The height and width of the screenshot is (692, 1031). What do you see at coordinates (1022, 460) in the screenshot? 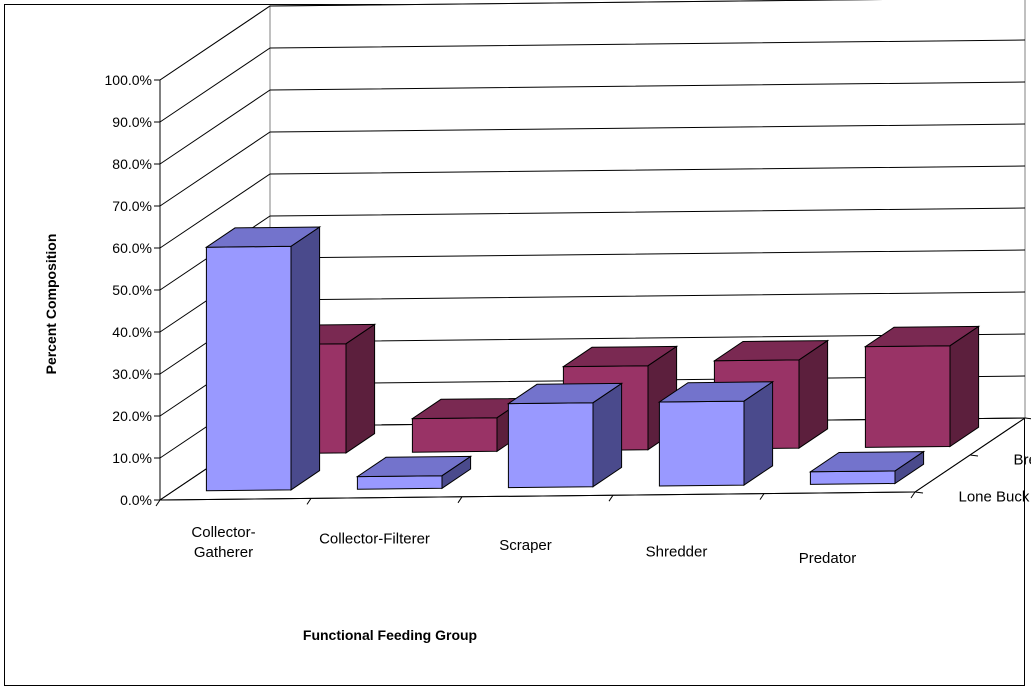
I see `depth-label: Breeze` at bounding box center [1022, 460].